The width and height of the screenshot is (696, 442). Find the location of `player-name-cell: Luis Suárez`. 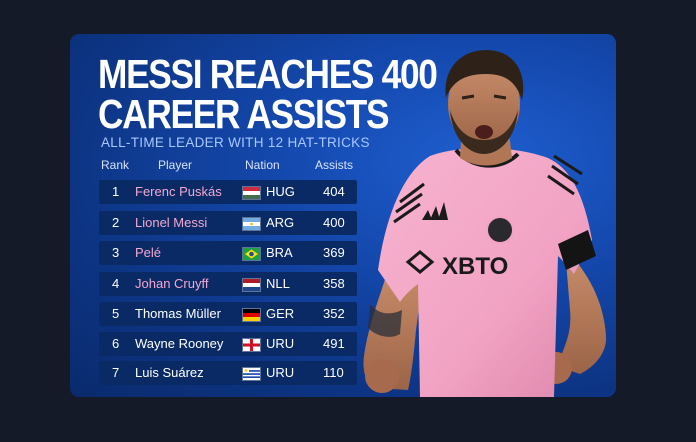

player-name-cell: Luis Suárez is located at coordinates (169, 372).